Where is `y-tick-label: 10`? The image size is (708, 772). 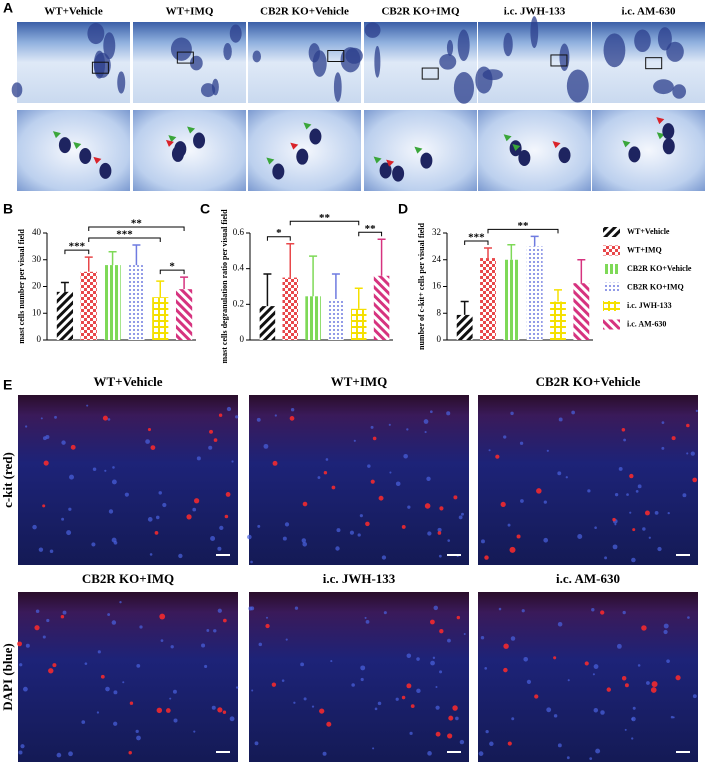 y-tick-label: 10 is located at coordinates (37, 312).